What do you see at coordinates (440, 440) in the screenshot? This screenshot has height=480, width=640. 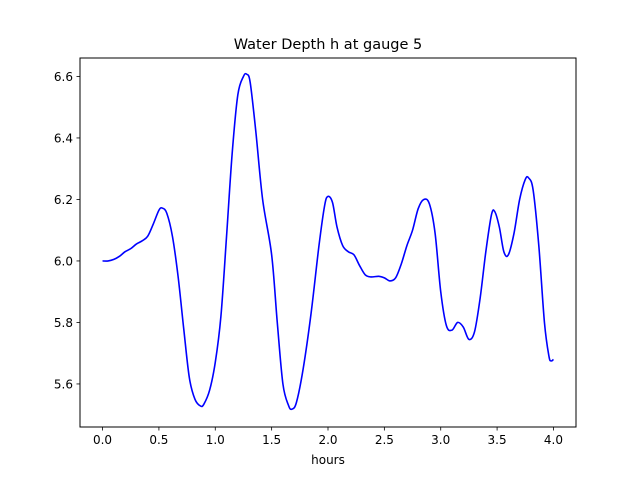 I see `x-tick-label: 3.0` at bounding box center [440, 440].